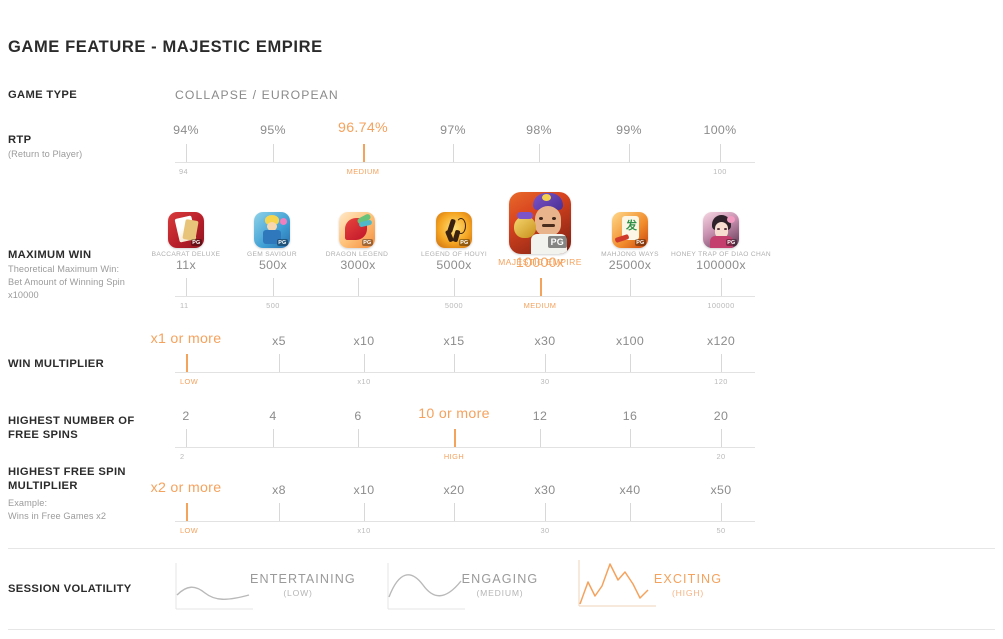  I want to click on rtp-tick-label-1: 95%, so click(273, 130).